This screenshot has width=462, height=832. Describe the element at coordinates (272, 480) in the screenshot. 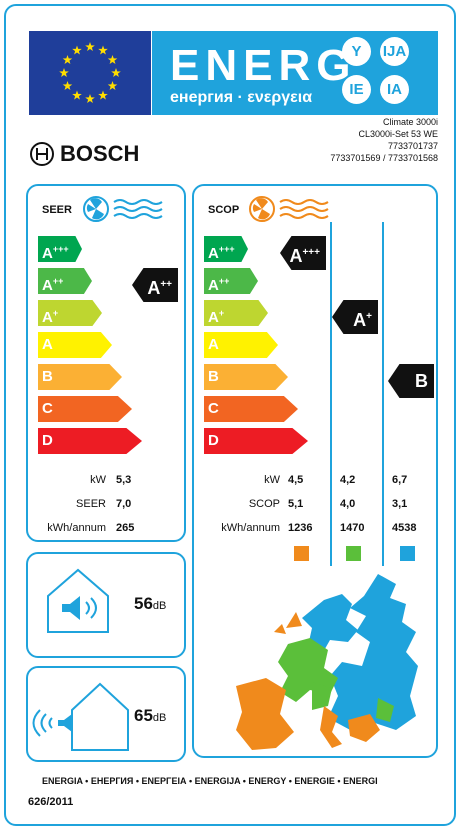

I see `scop-kw-label: kW` at that location.